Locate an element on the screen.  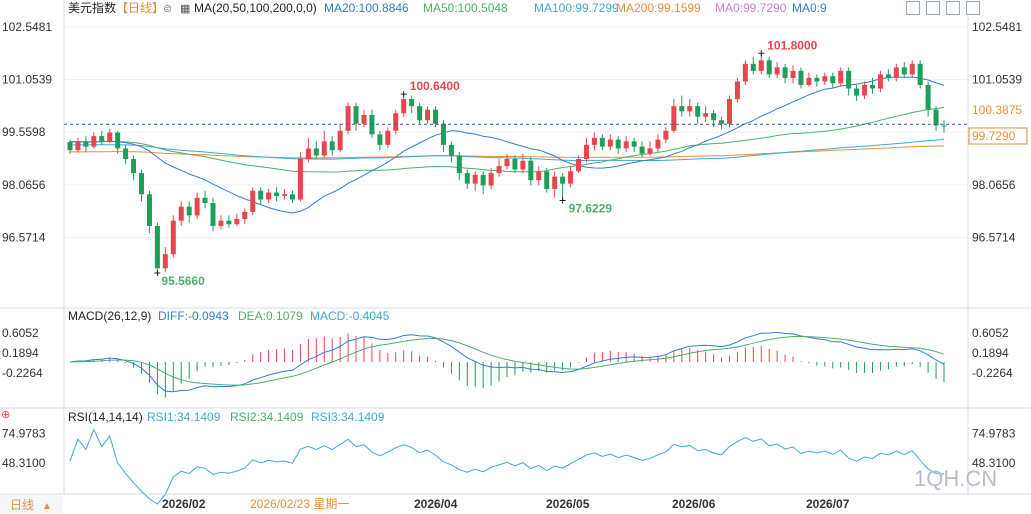
macd-diff-line is located at coordinates (507, 362).